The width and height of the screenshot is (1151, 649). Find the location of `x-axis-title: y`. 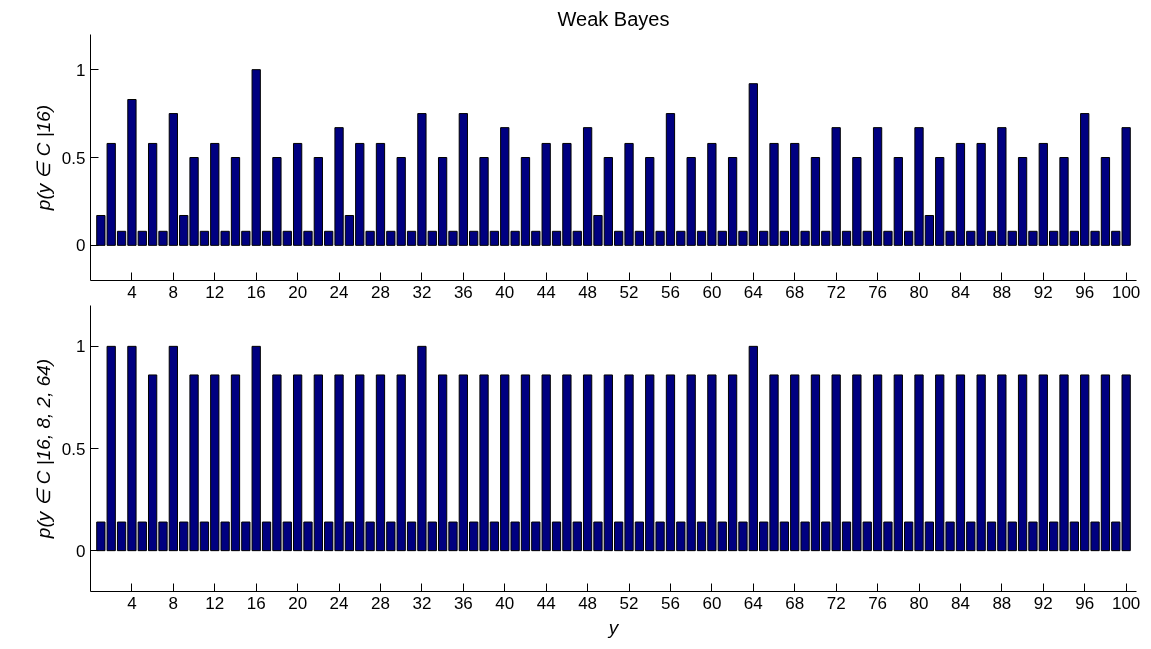

x-axis-title: y is located at coordinates (613, 627).